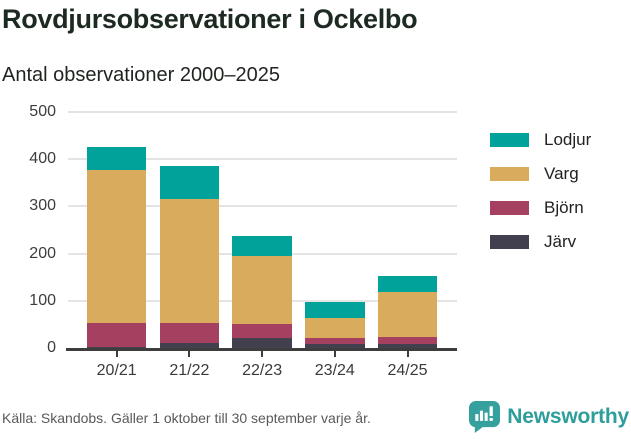  What do you see at coordinates (262, 112) in the screenshot?
I see `gridline-y500` at bounding box center [262, 112].